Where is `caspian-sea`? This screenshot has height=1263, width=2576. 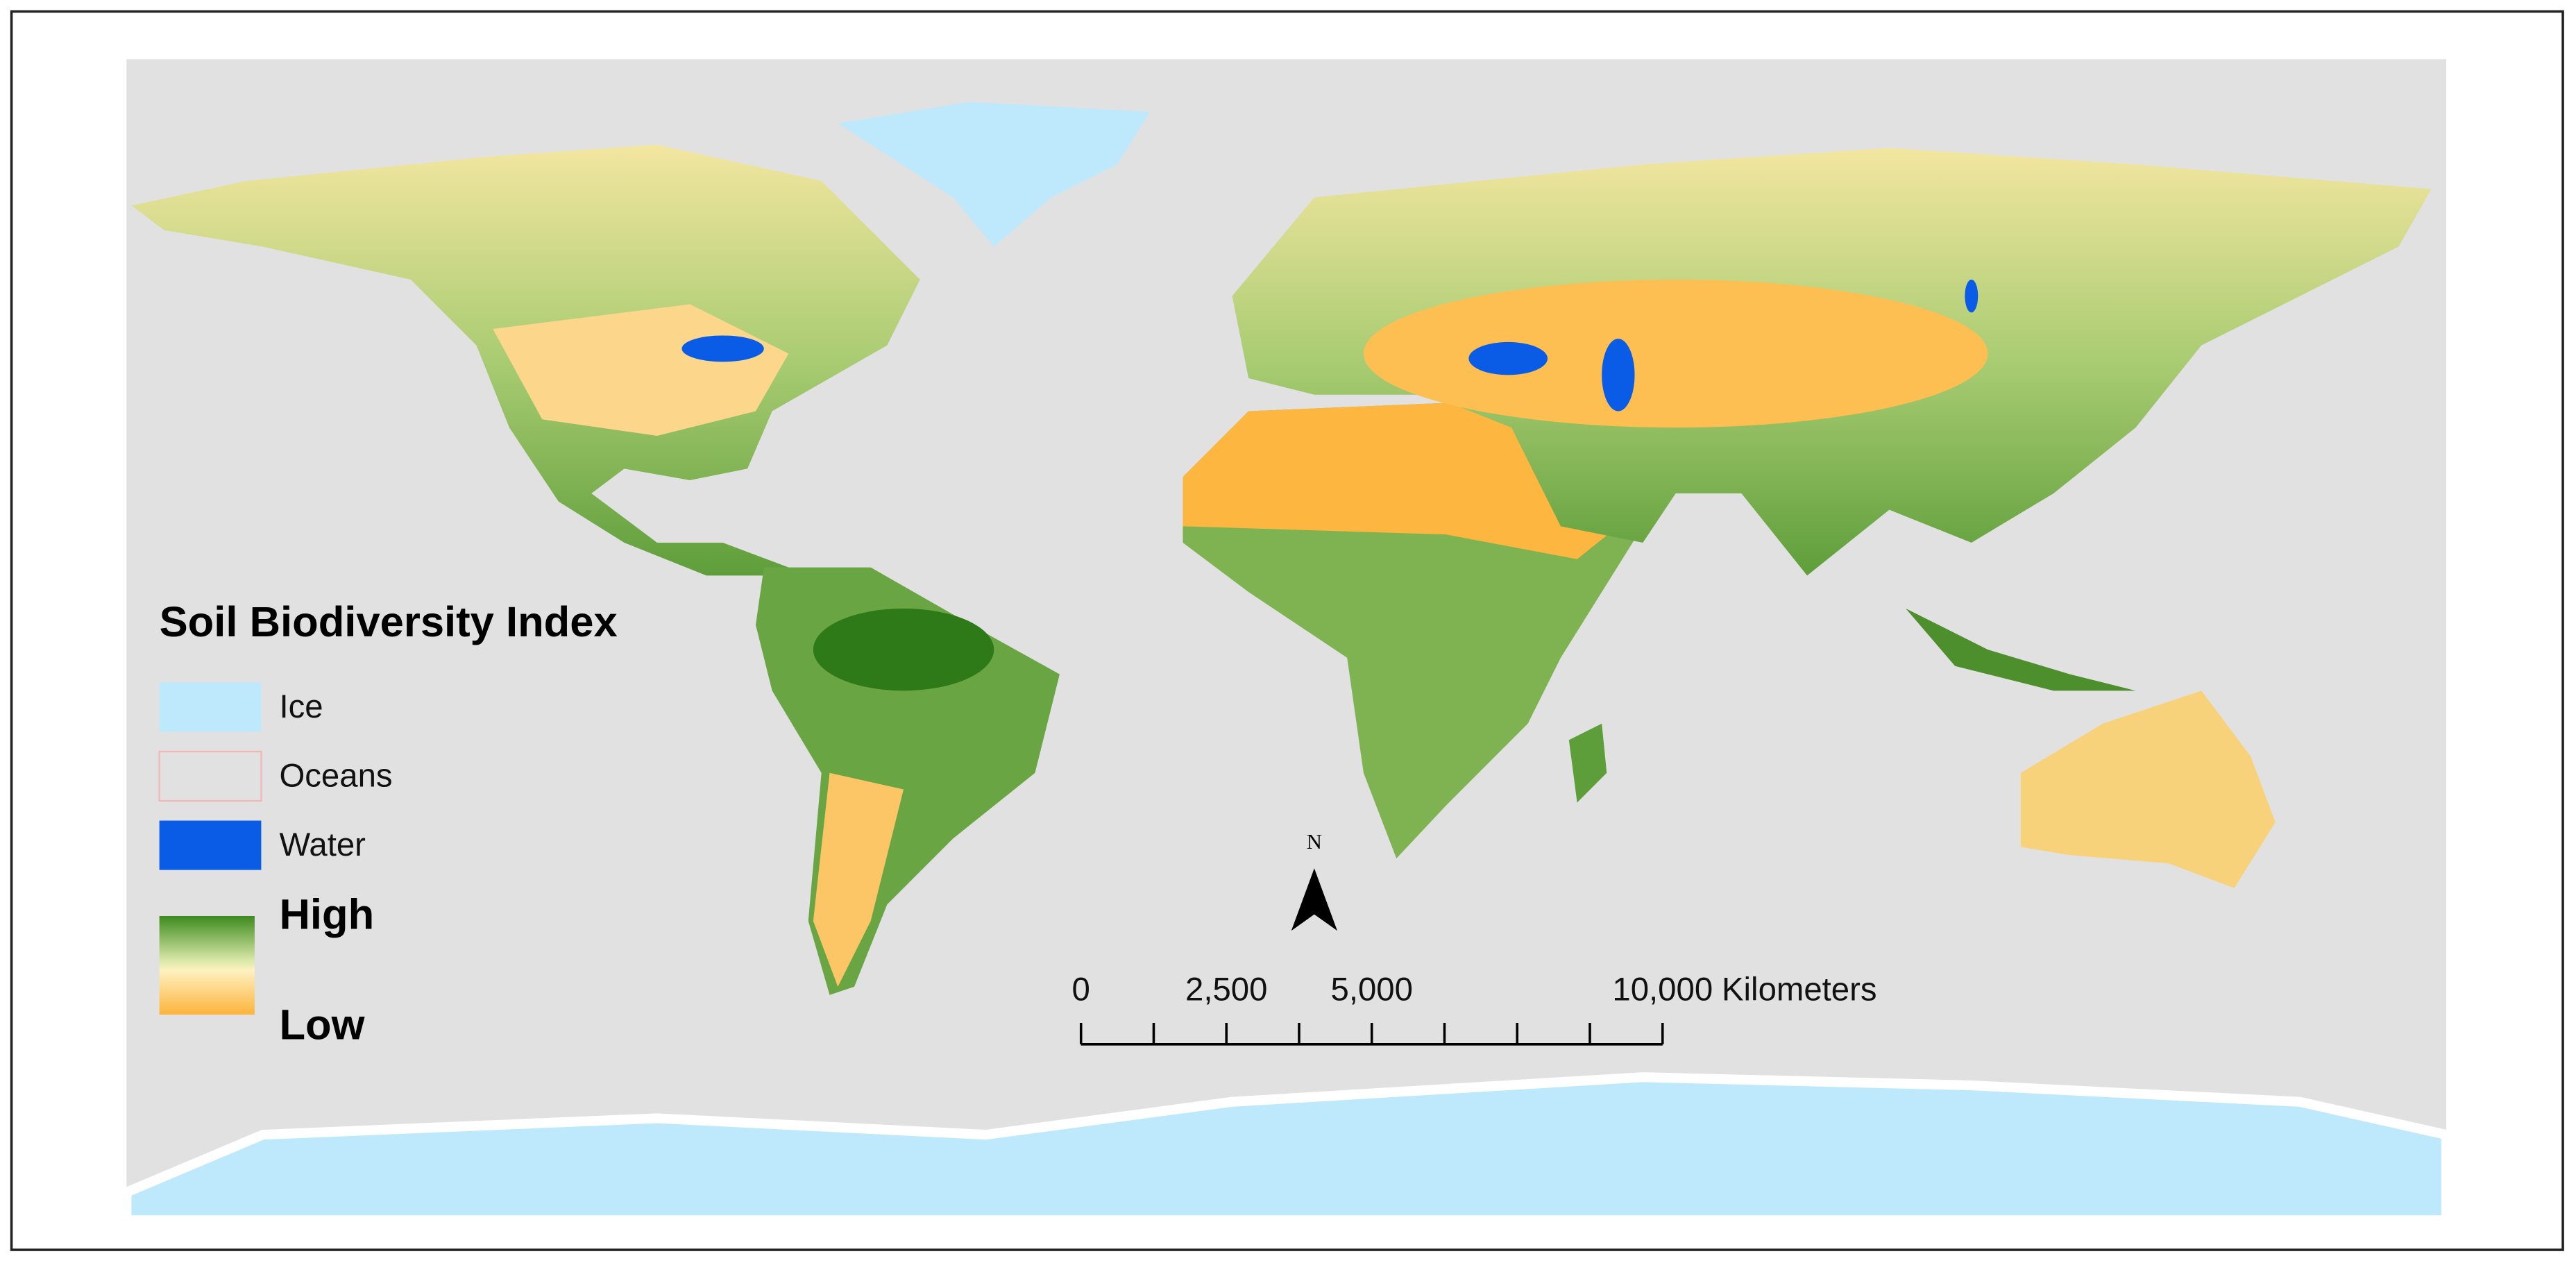
caspian-sea is located at coordinates (1619, 375).